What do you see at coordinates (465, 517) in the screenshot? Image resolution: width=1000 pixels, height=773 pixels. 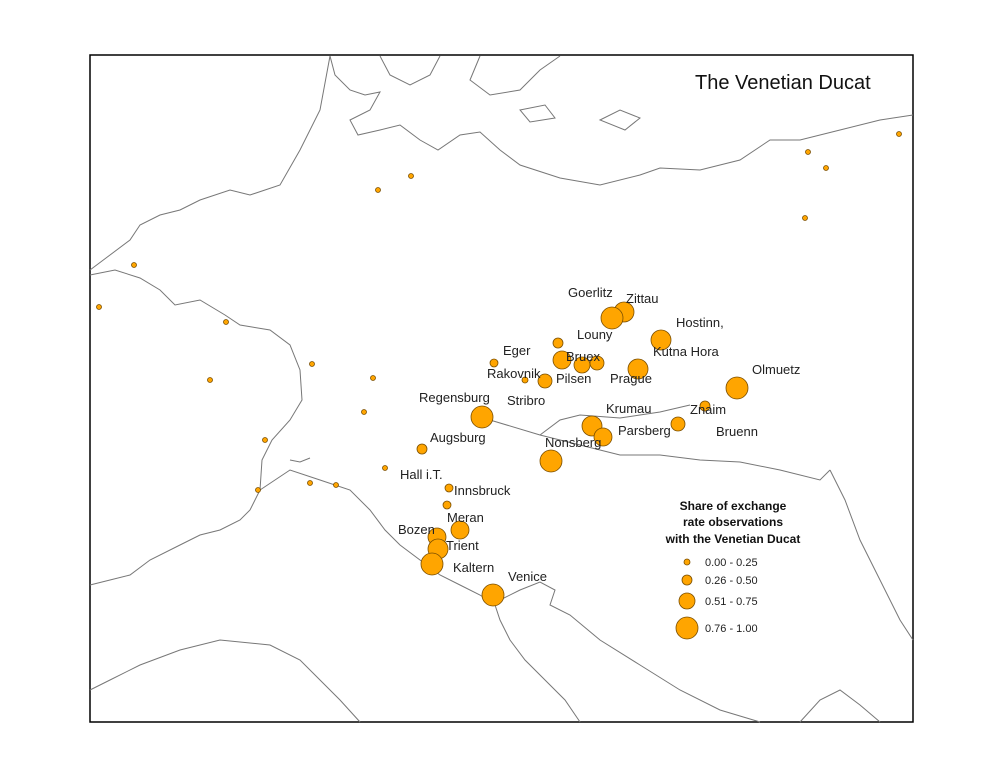 I see `city-label: Meran` at bounding box center [465, 517].